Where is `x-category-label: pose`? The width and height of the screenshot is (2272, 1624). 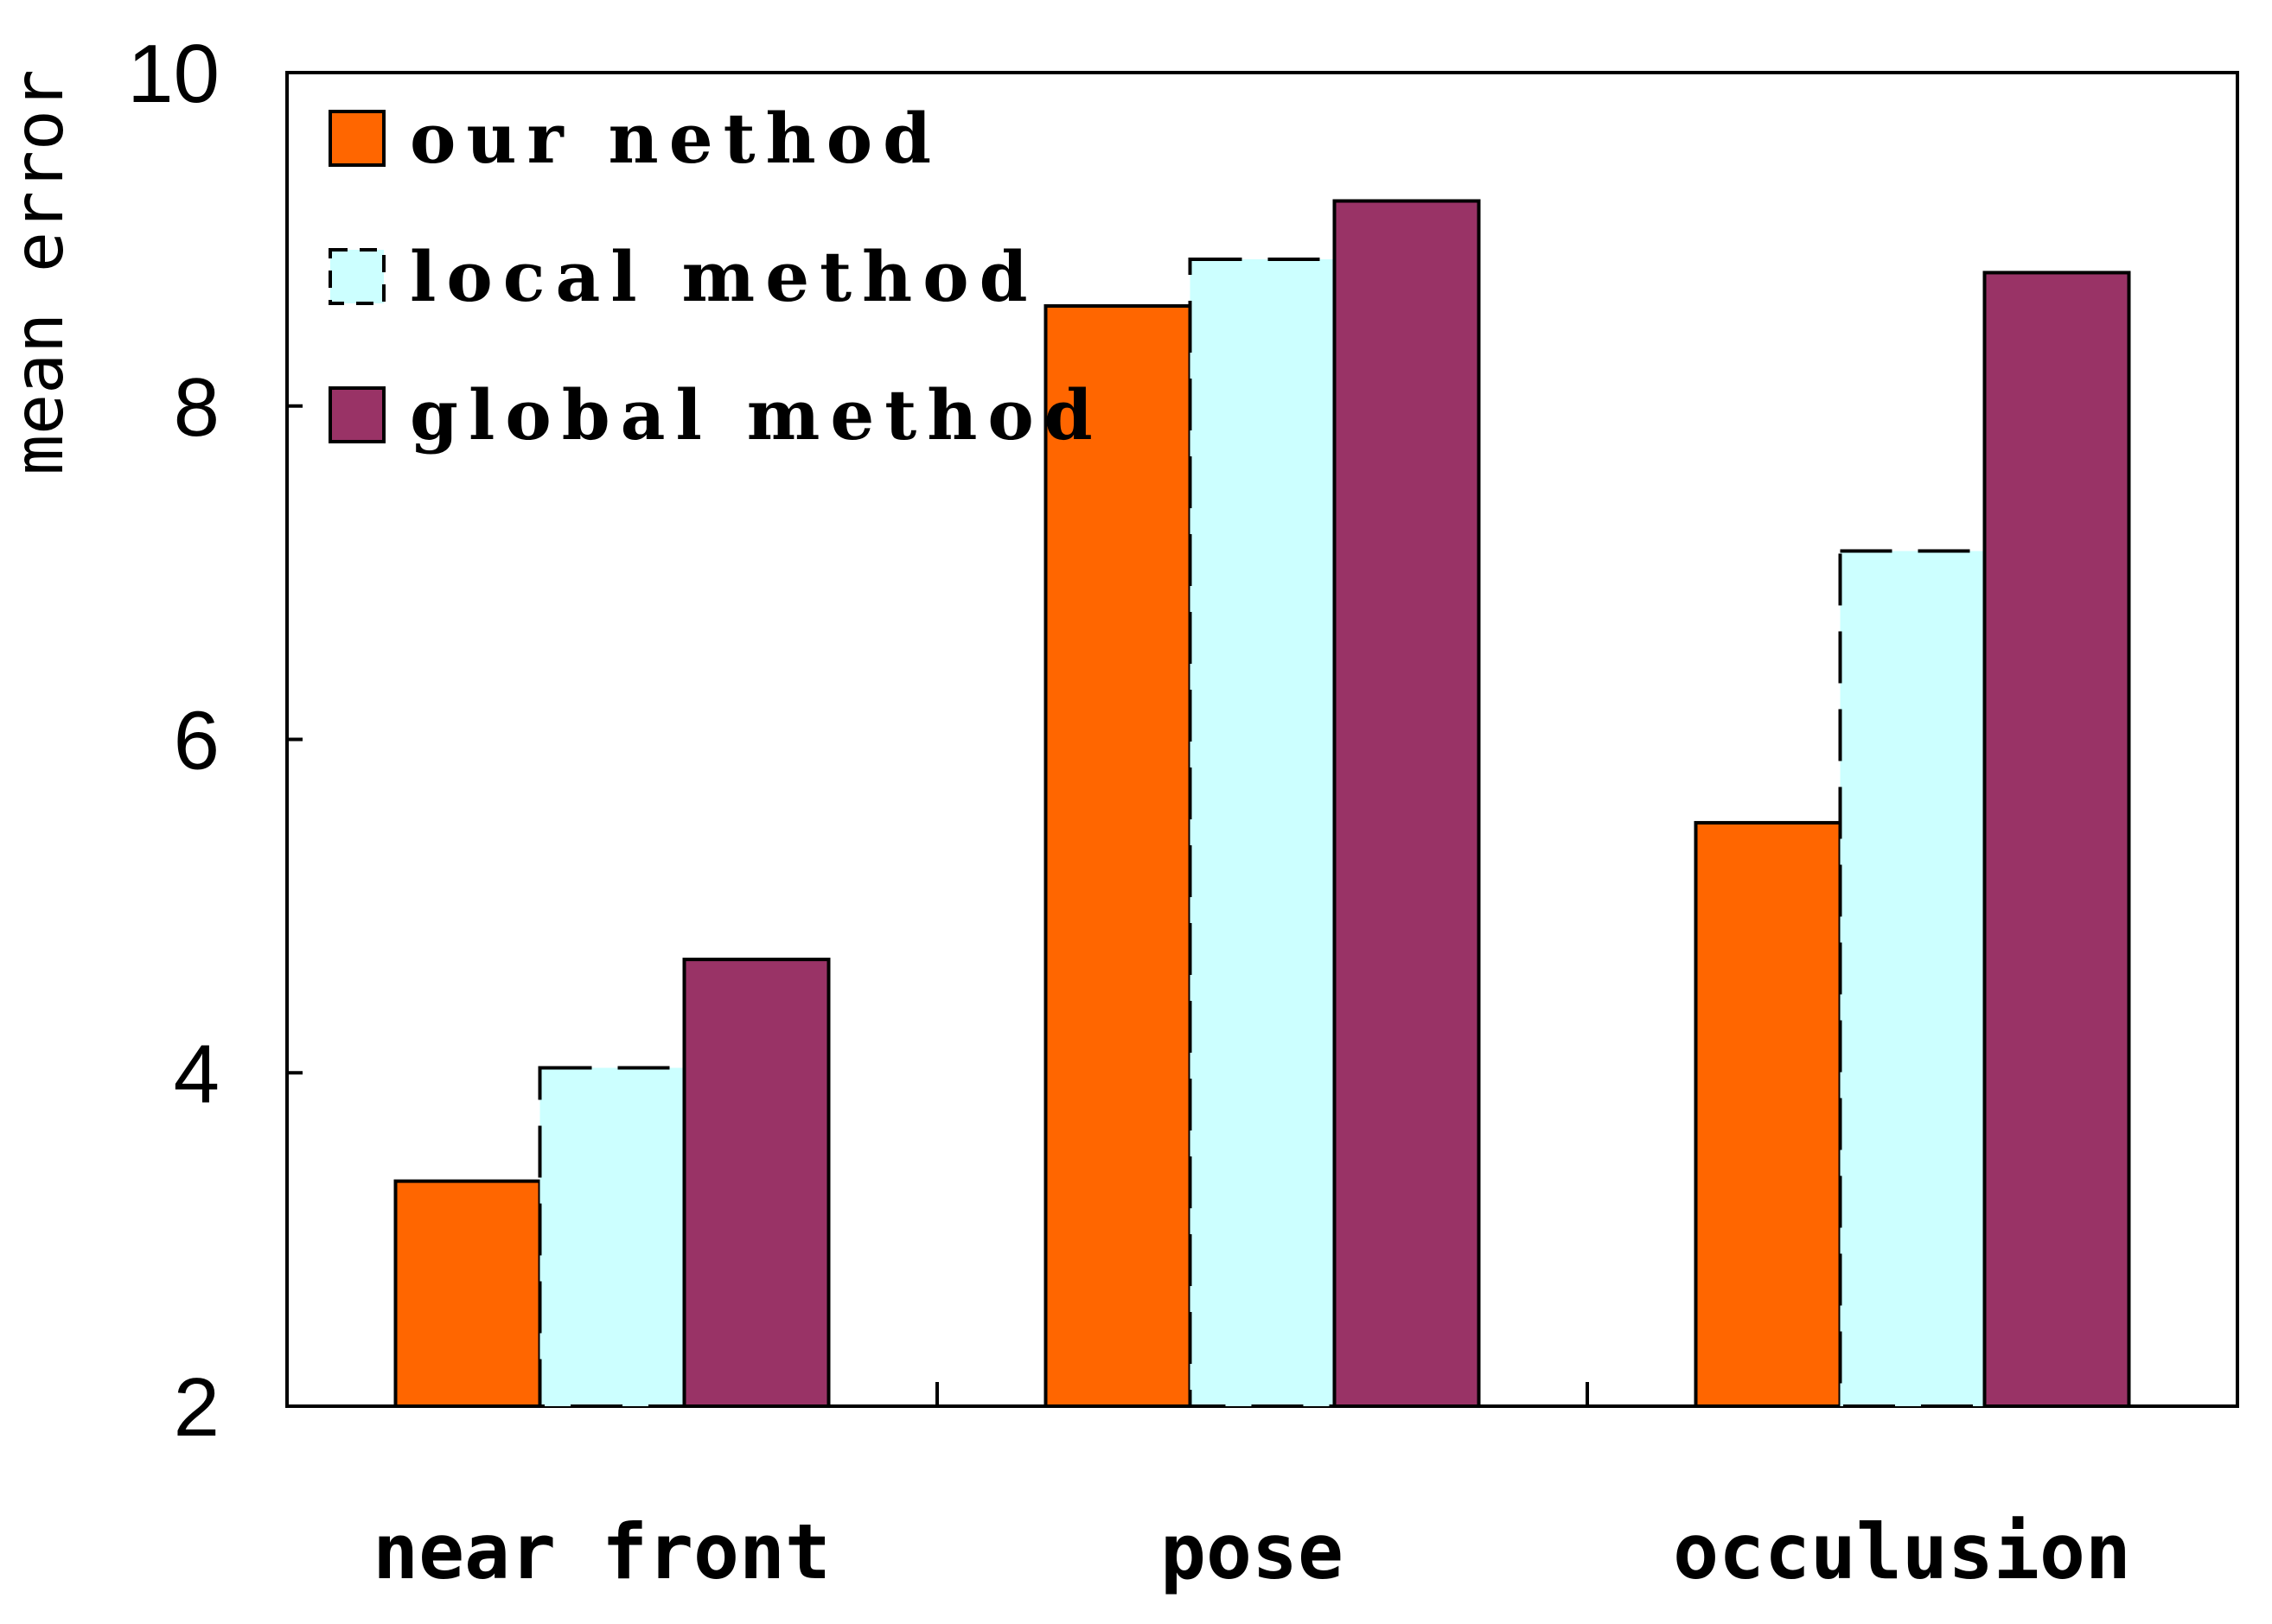 x-category-label: pose is located at coordinates (1251, 1552).